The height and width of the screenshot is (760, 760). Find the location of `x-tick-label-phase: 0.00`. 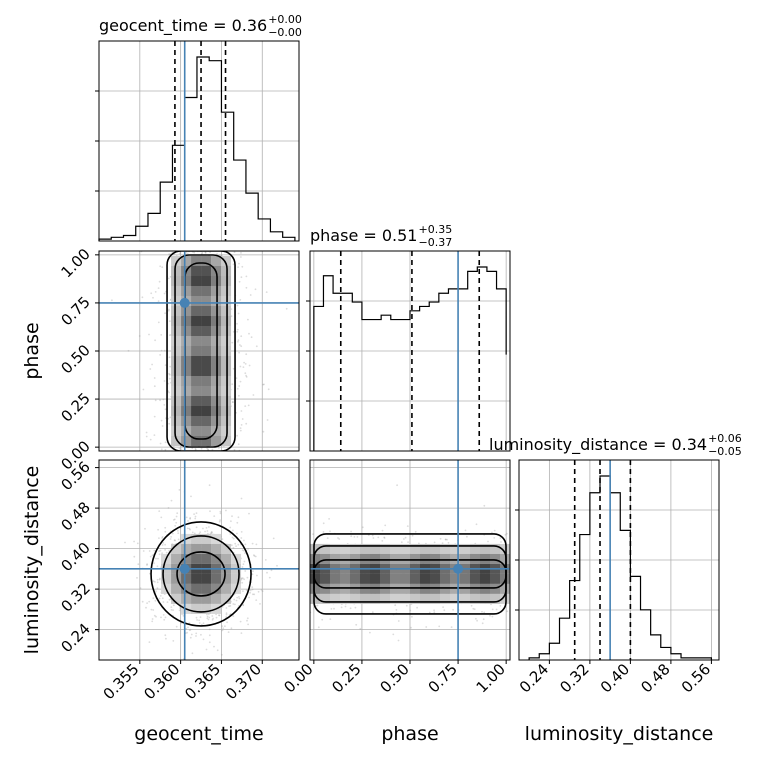

x-tick-label-phase: 0.00 is located at coordinates (298, 678).